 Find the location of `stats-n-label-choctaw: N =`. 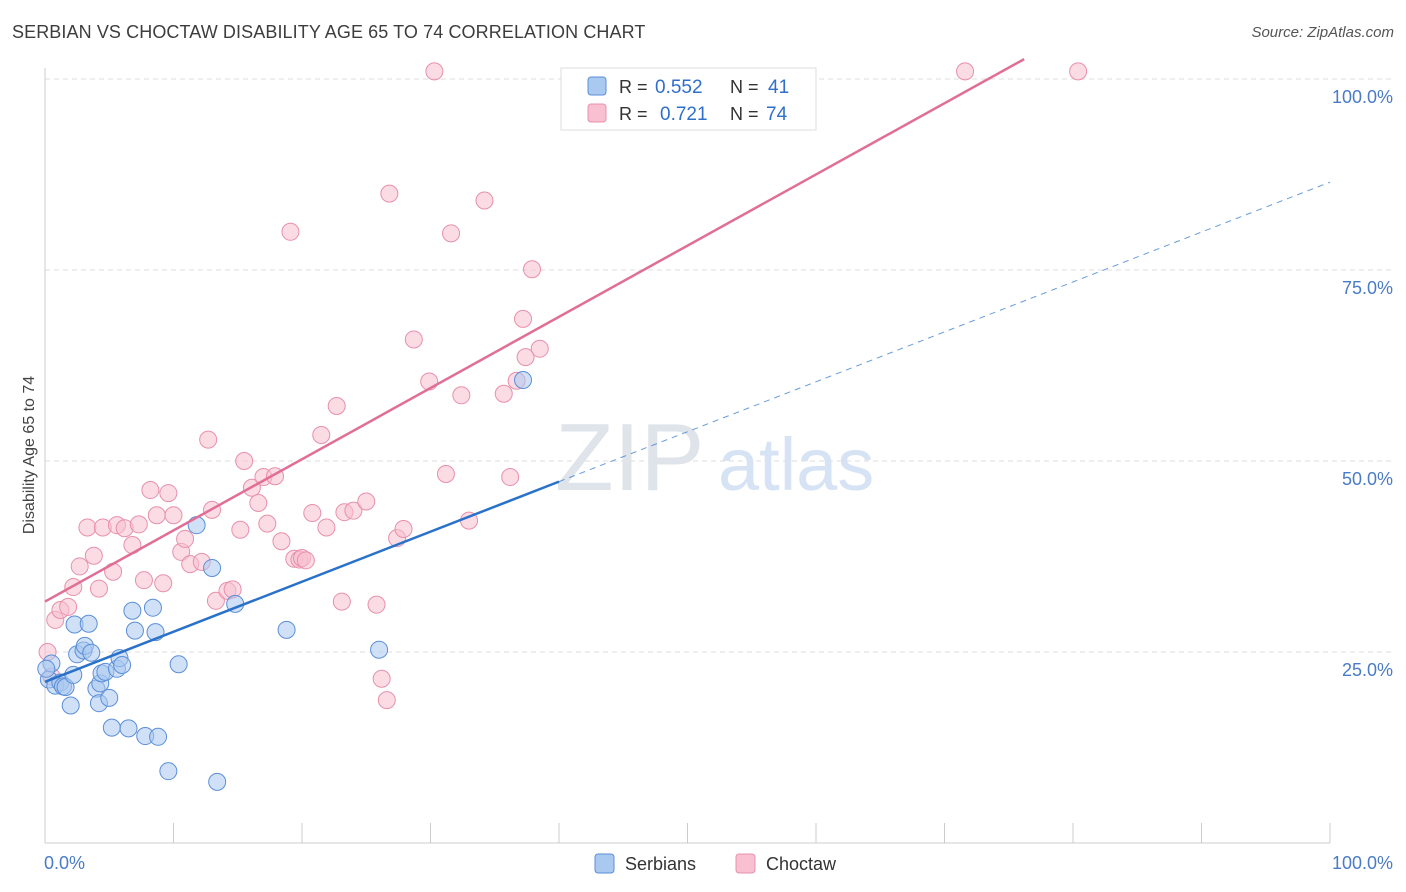

stats-n-label-choctaw: N = is located at coordinates (744, 114).